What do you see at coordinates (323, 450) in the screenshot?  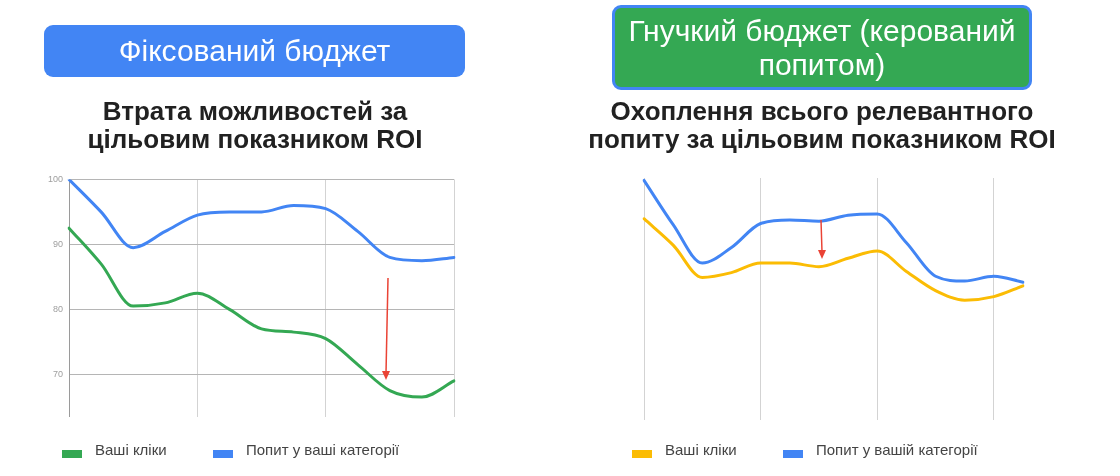 I see `legend-label: Попит у ваші категорії` at bounding box center [323, 450].